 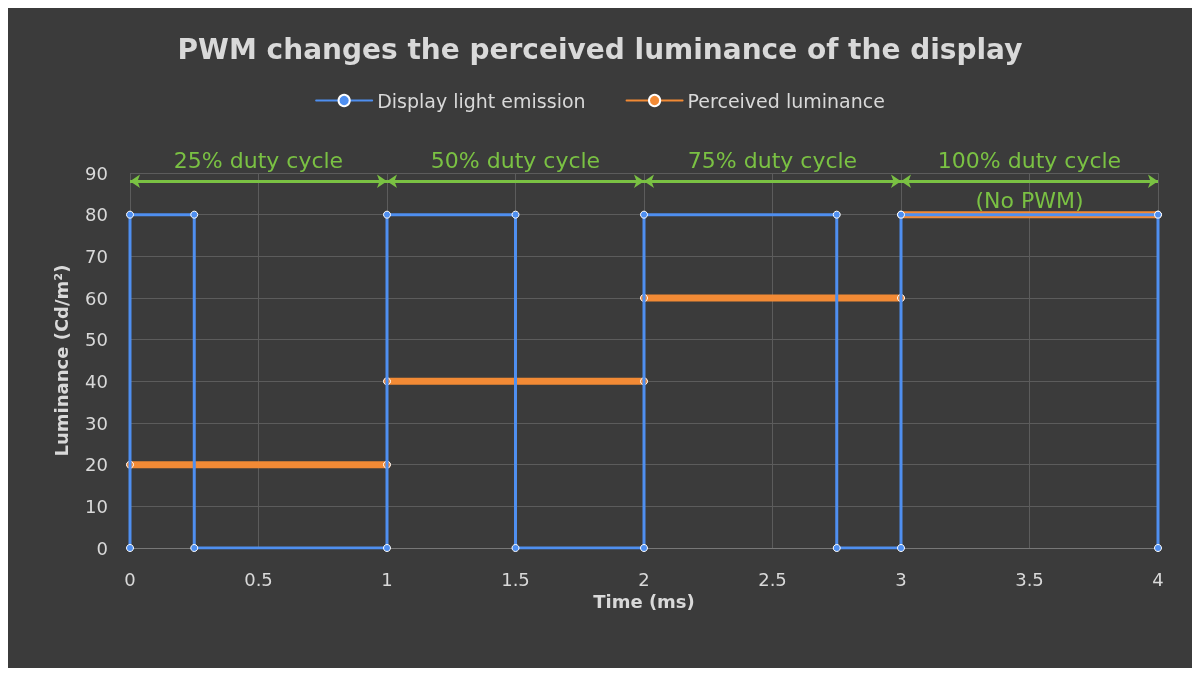 What do you see at coordinates (481, 100) in the screenshot?
I see `legend-label: Display light emission` at bounding box center [481, 100].